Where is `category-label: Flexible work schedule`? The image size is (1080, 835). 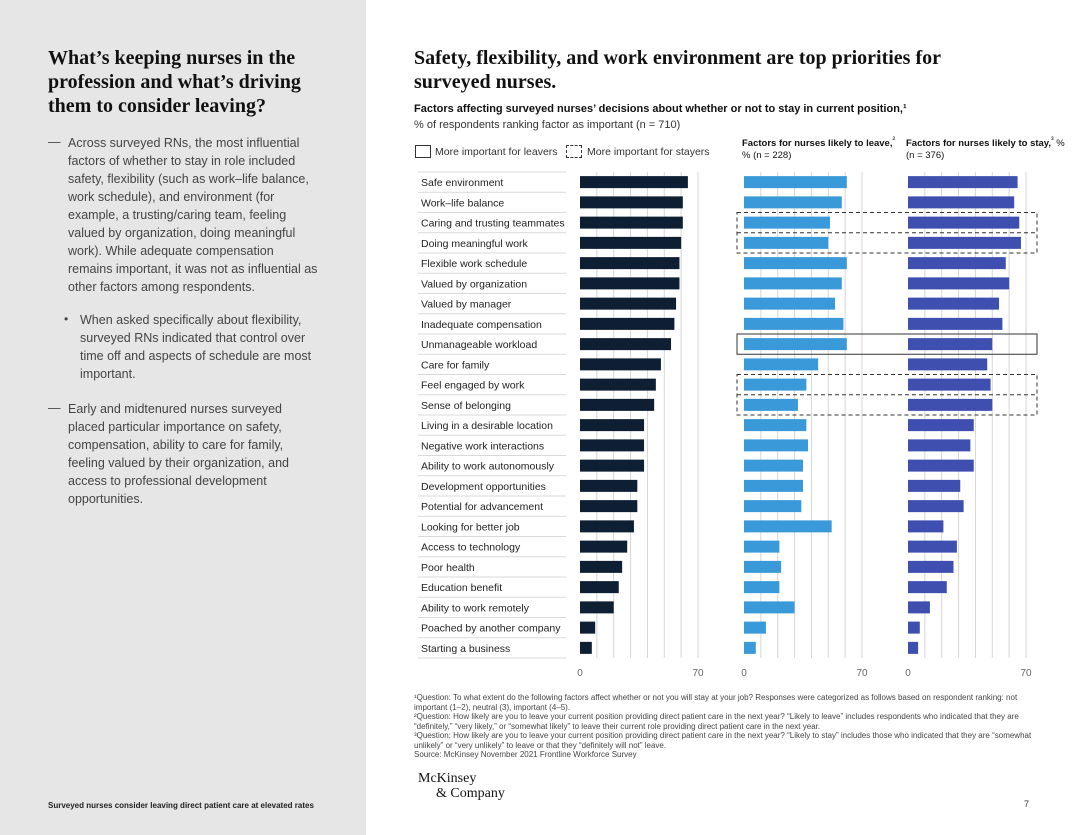 category-label: Flexible work schedule is located at coordinates (474, 264).